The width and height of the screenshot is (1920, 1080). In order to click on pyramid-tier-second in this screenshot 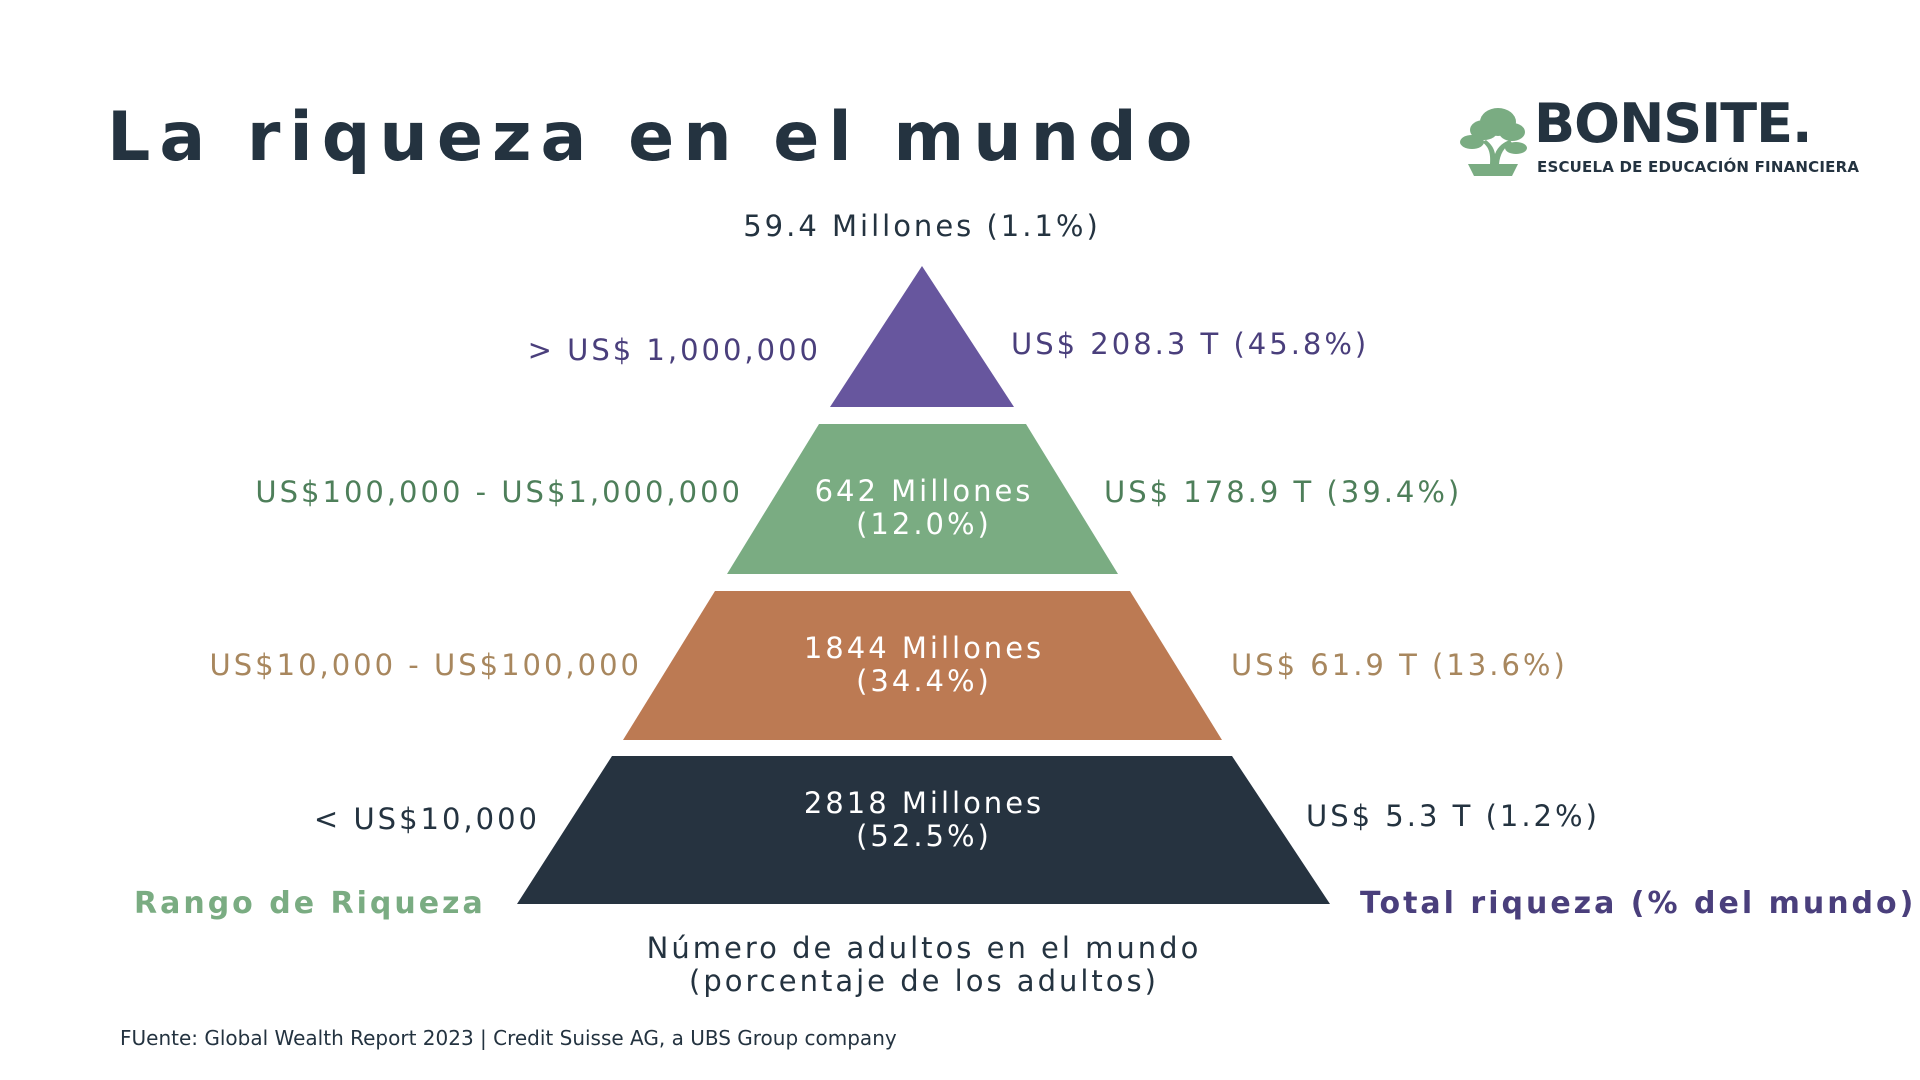, I will do `click(922, 499)`.